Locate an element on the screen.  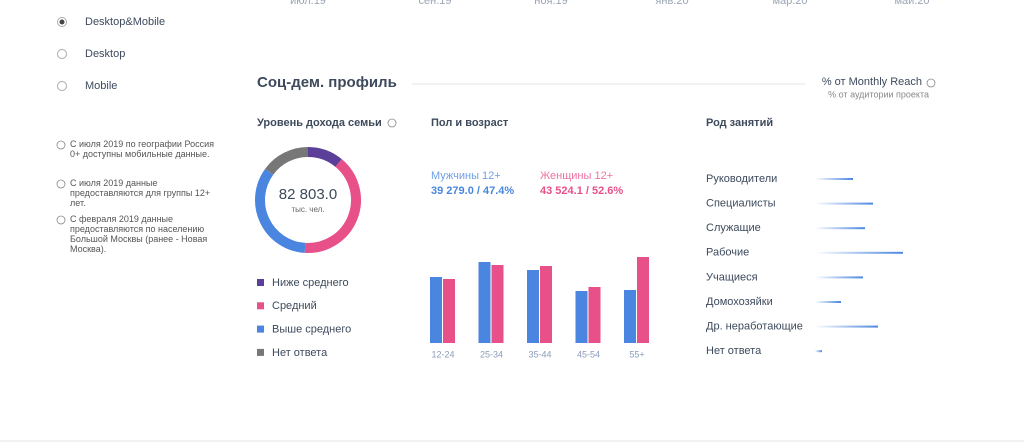
occupation-label: Служащие is located at coordinates (733, 228).